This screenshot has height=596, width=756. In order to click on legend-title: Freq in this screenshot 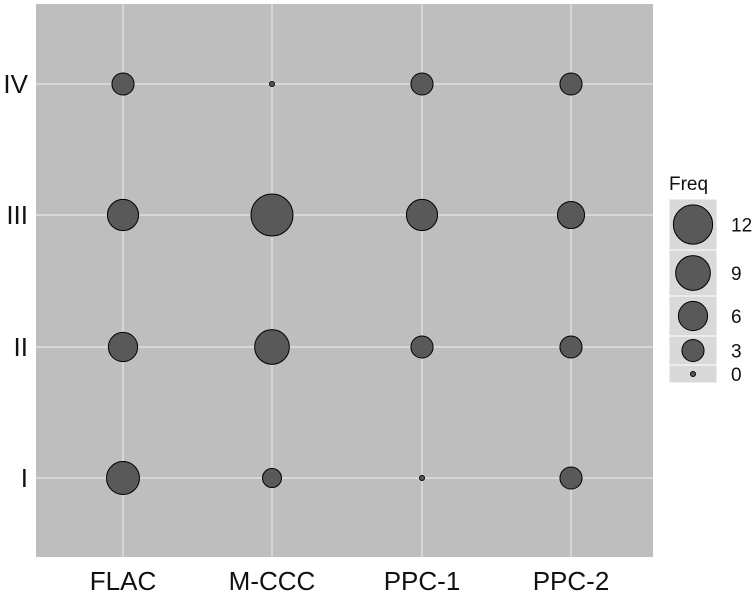, I will do `click(688, 184)`.